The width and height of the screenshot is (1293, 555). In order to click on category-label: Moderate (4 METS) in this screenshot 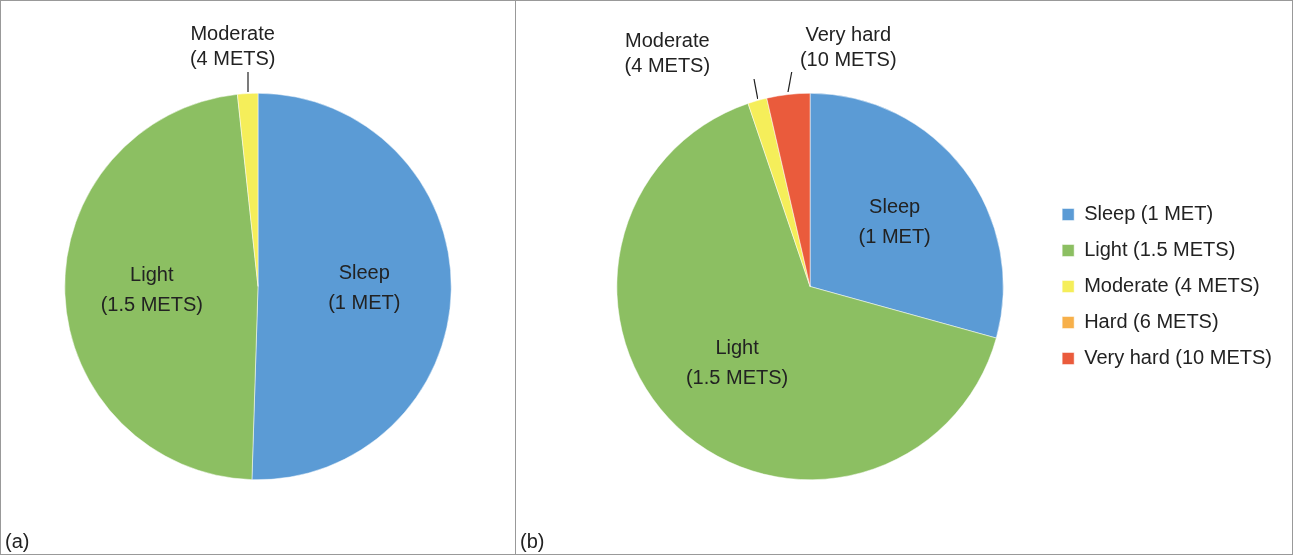, I will do `click(667, 53)`.